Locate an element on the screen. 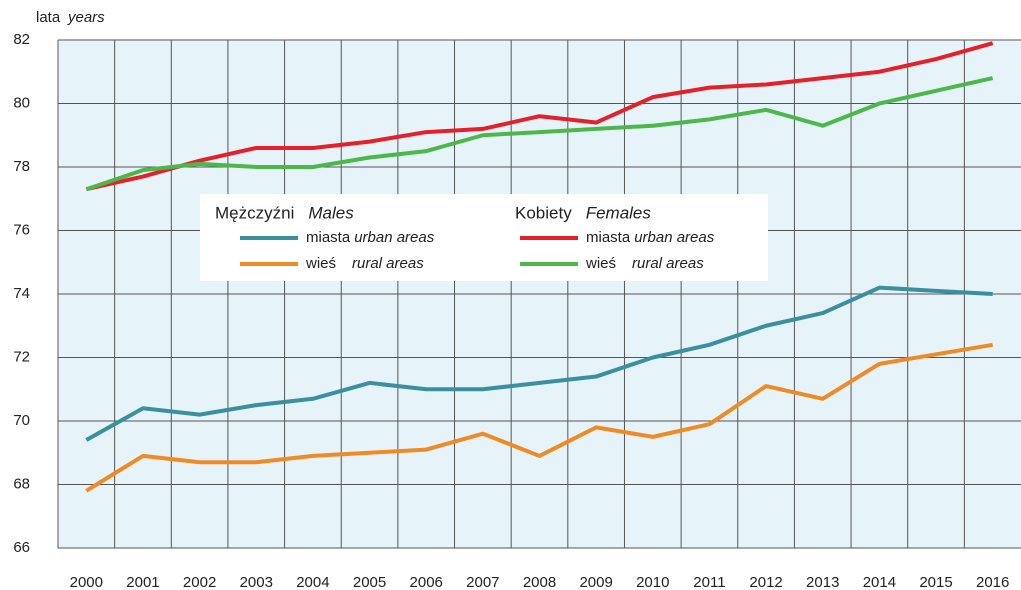 Image resolution: width=1021 pixels, height=590 pixels. y-tick-label: 72 is located at coordinates (21, 356).